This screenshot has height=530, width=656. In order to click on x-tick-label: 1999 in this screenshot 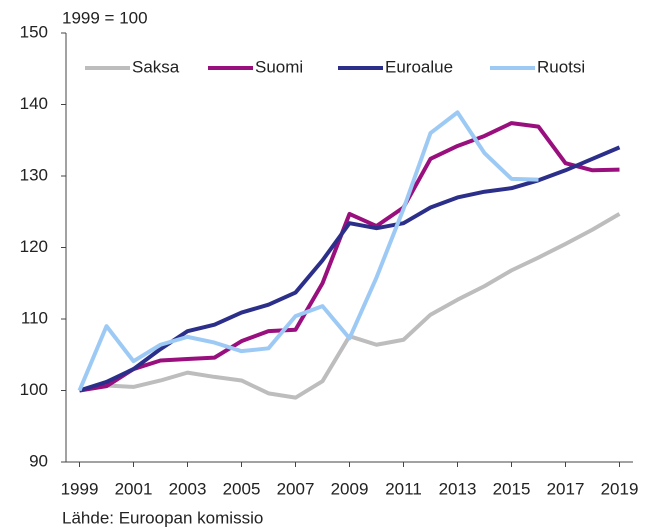, I will do `click(80, 488)`.